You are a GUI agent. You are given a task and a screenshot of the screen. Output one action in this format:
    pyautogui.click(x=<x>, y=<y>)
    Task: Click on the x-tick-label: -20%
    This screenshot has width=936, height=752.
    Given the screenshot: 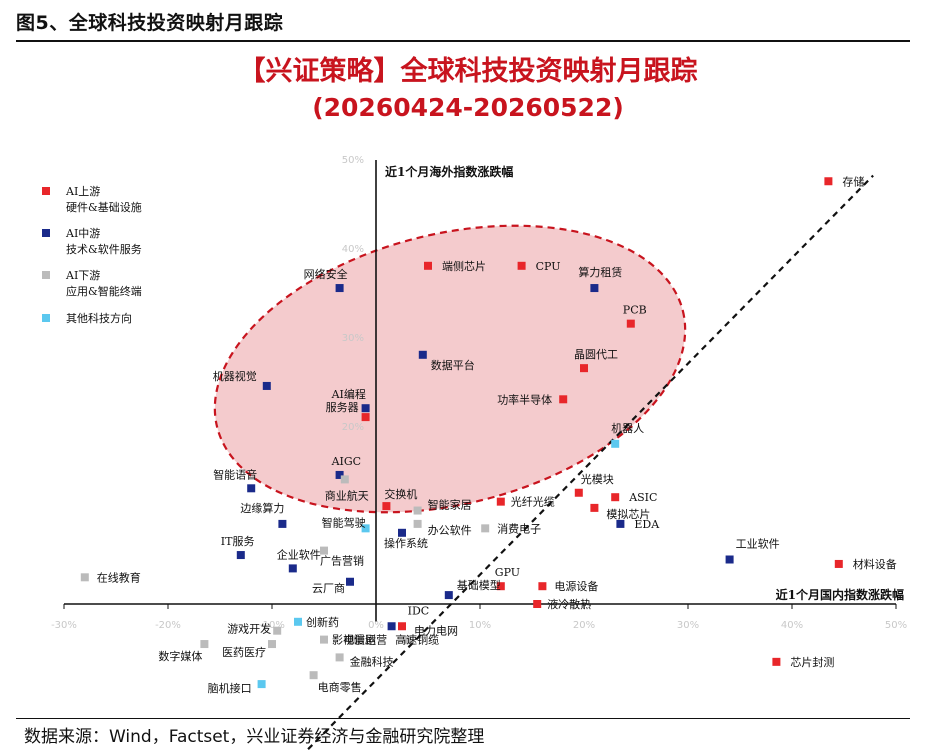 What is the action you would take?
    pyautogui.click(x=168, y=625)
    